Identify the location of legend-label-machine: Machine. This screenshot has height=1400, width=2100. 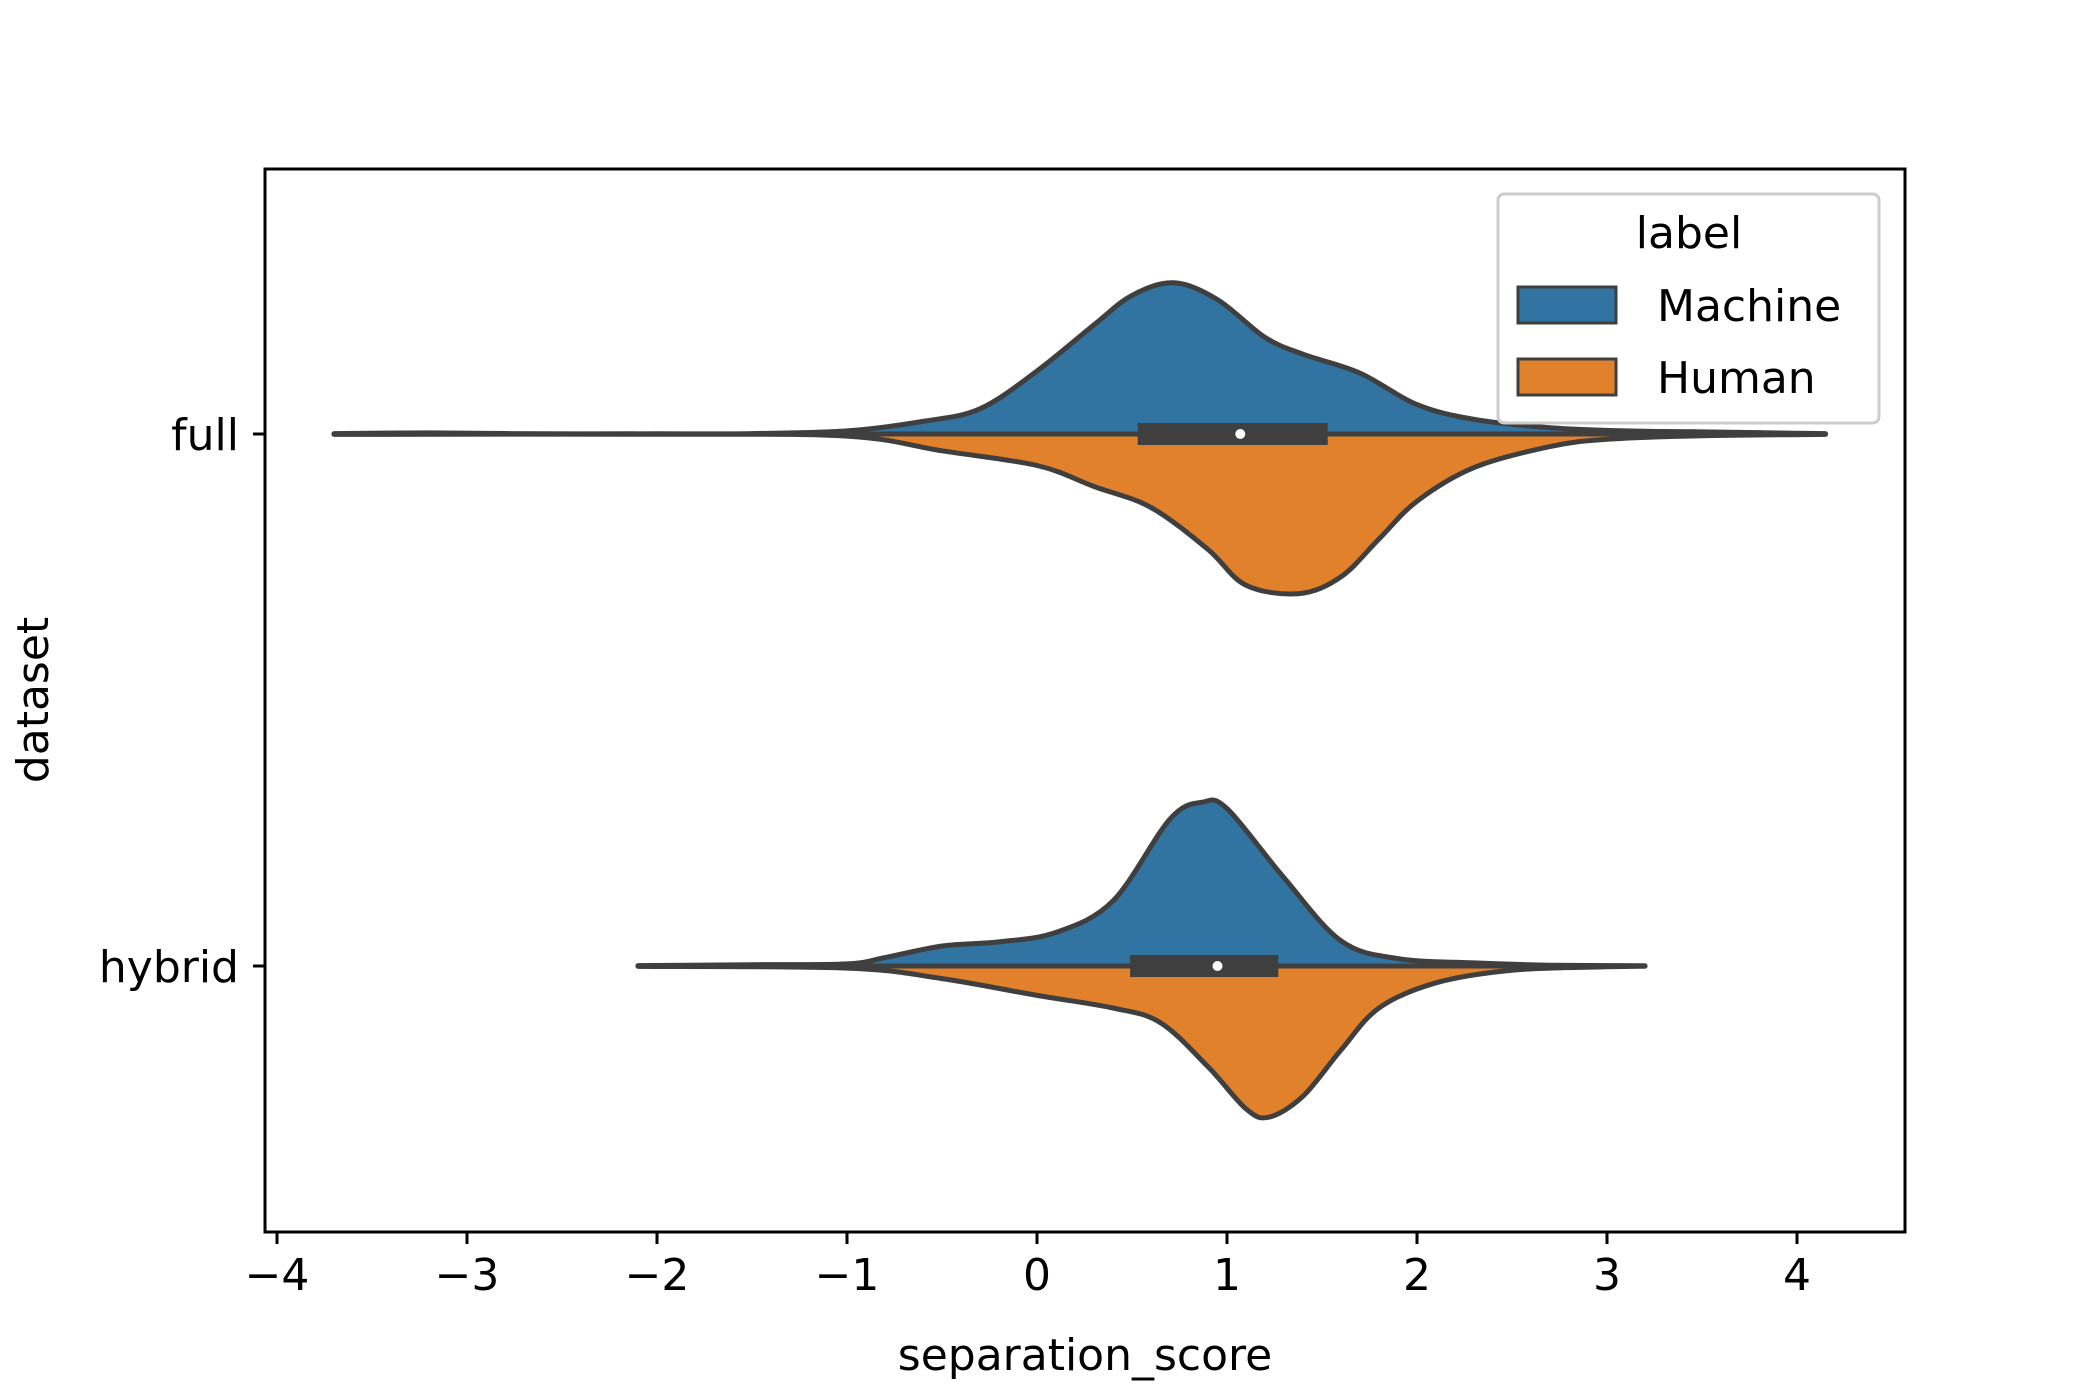
(1749, 306).